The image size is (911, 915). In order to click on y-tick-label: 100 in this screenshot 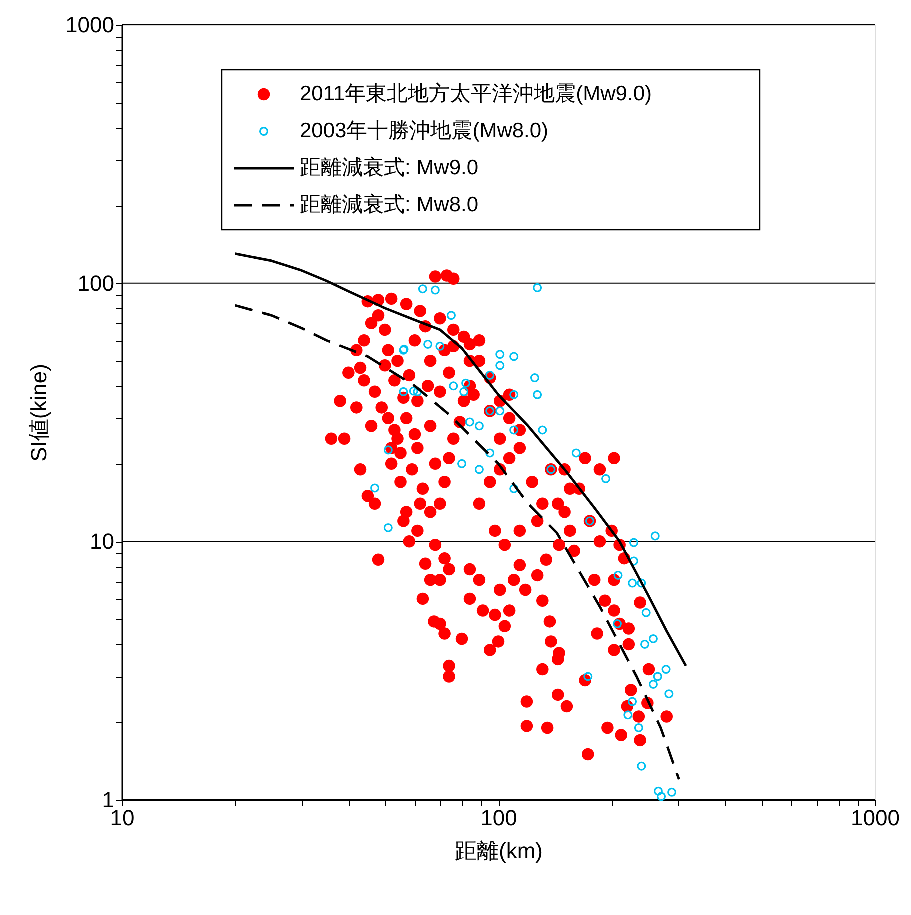, I will do `click(96, 283)`.